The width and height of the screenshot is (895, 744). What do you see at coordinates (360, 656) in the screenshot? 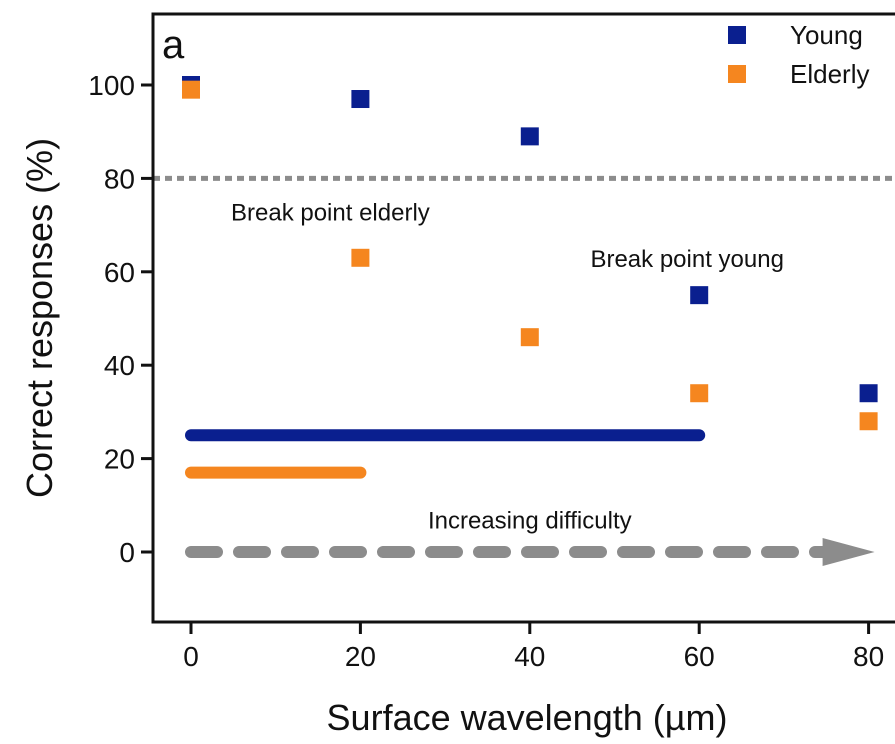
I see `x-tick-label-20: 20` at bounding box center [360, 656].